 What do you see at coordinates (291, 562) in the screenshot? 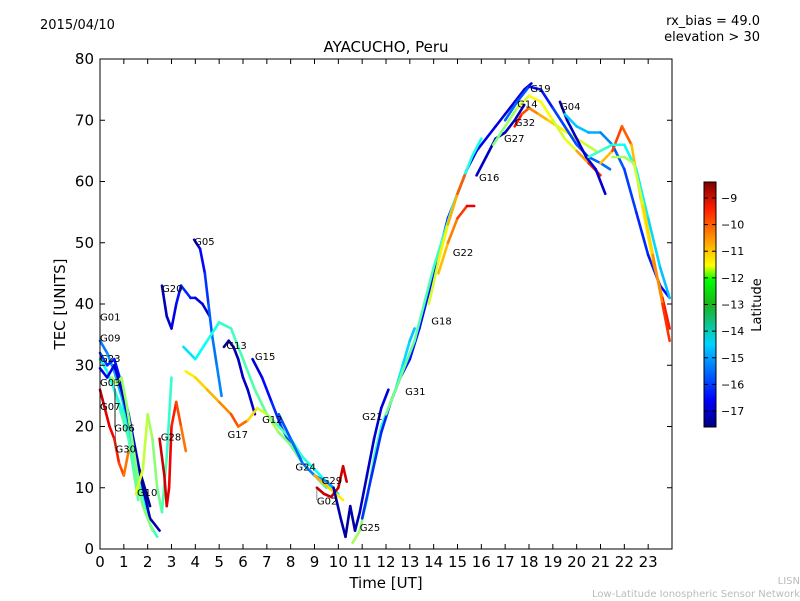
I see `x-tick-label: 8` at bounding box center [291, 562].